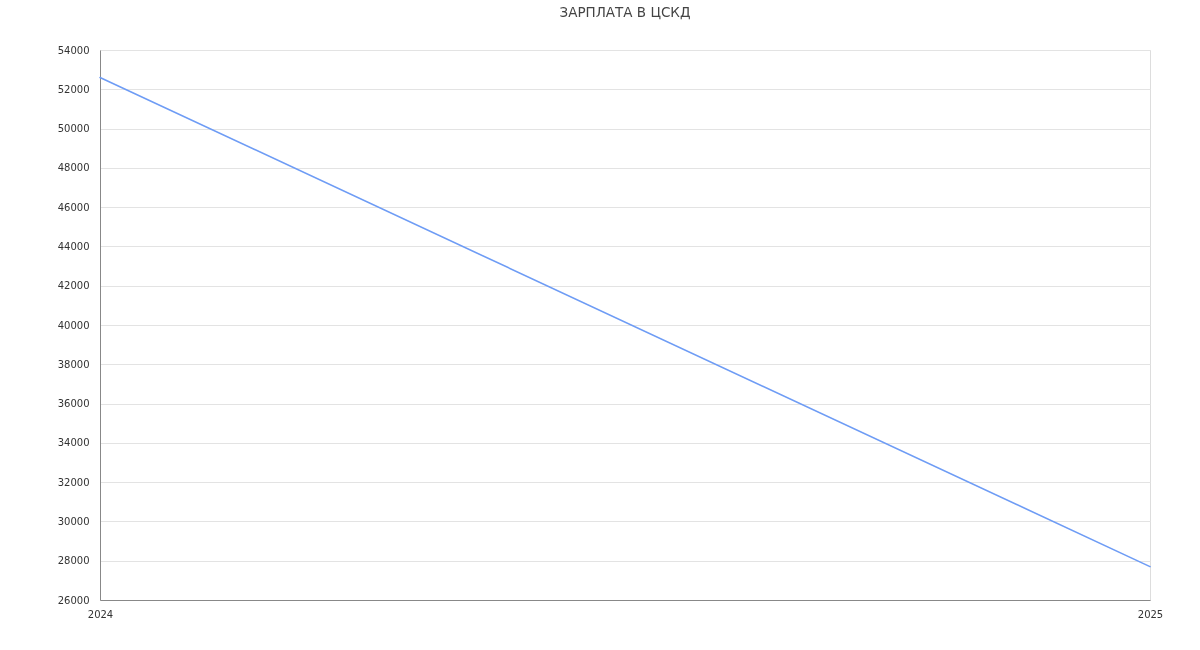  Describe the element at coordinates (73, 404) in the screenshot. I see `y-tick-label: 36000` at that location.